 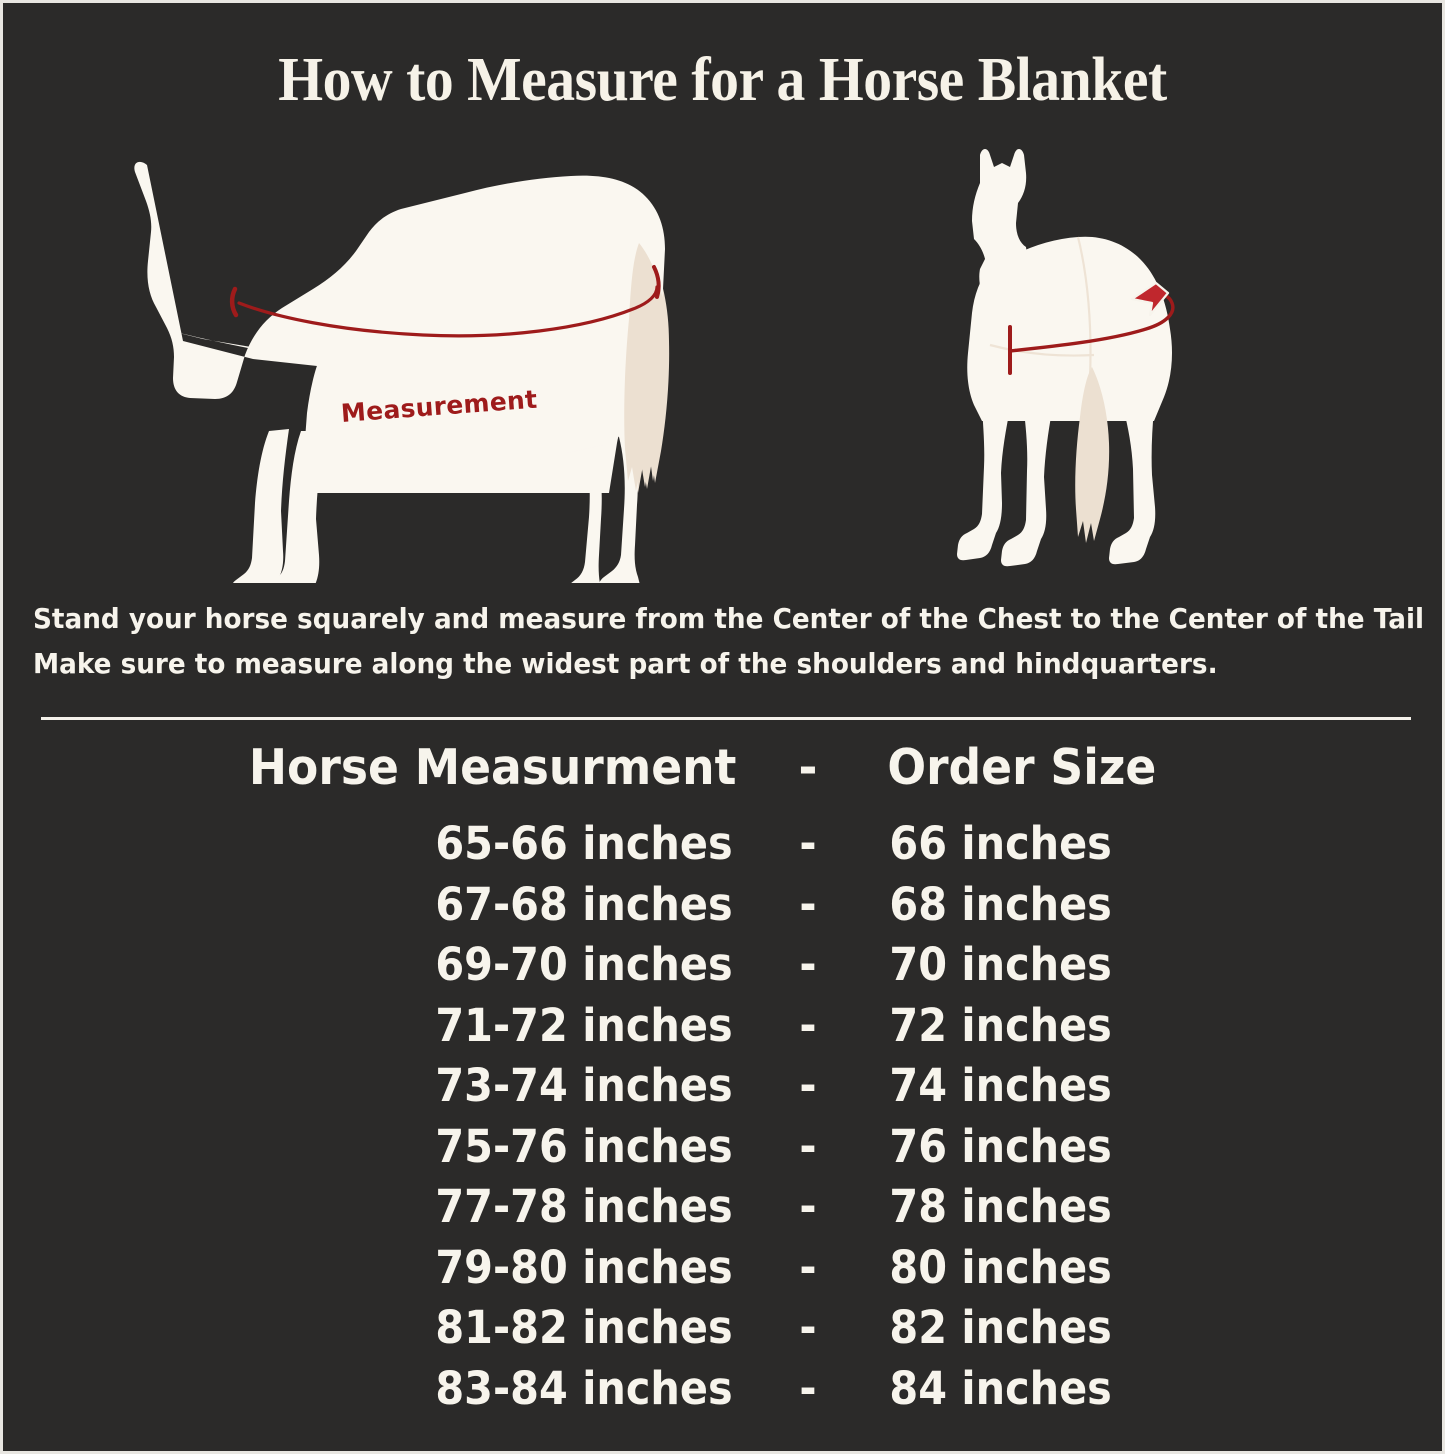 What do you see at coordinates (383, 357) in the screenshot?
I see `horse-side-view-illustration` at bounding box center [383, 357].